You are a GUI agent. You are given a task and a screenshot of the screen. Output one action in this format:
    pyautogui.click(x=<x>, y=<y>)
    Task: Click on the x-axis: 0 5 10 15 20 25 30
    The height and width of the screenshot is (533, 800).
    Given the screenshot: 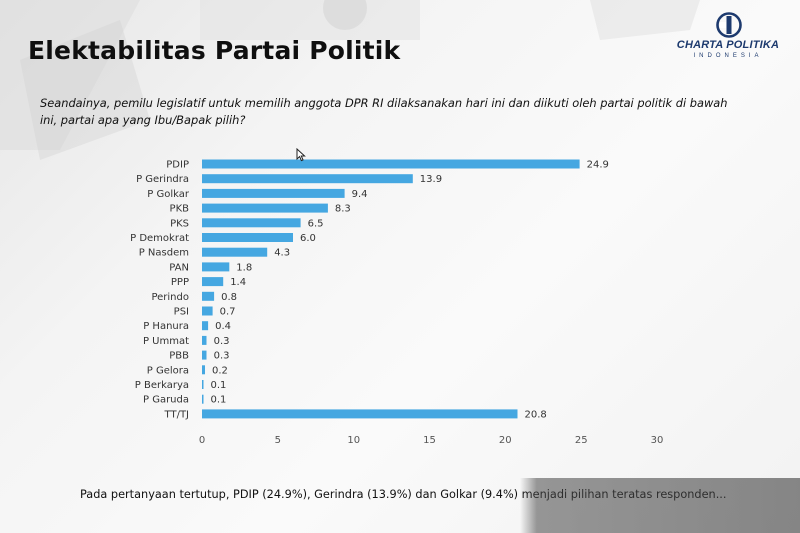 What is the action you would take?
    pyautogui.click(x=431, y=440)
    